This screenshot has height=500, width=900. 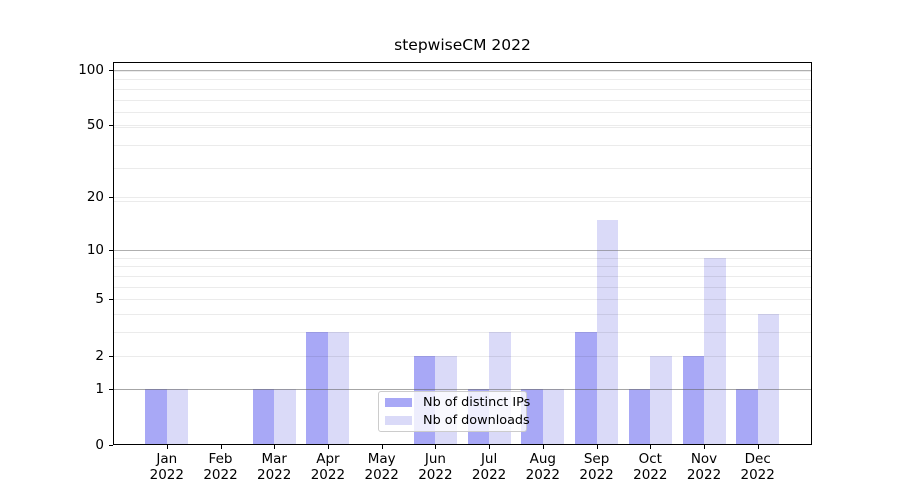 What do you see at coordinates (274, 467) in the screenshot?
I see `x-tick-label: Mar 2022` at bounding box center [274, 467].